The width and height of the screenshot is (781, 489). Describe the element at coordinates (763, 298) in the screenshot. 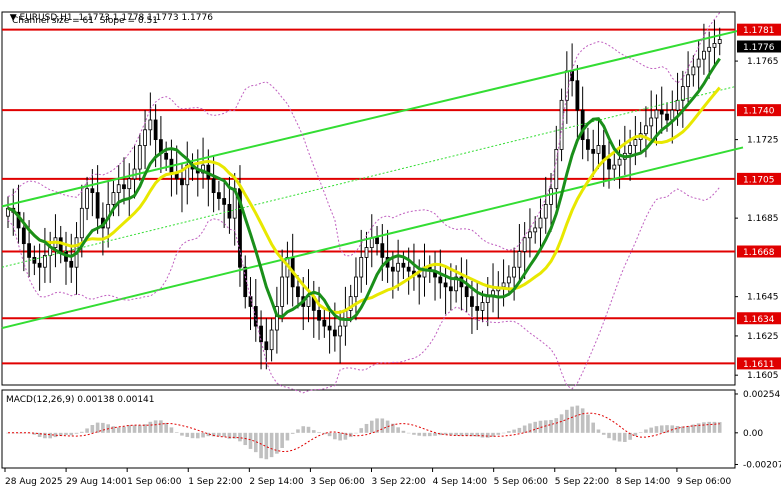

I see `price-tick-label: 1.1645` at that location.